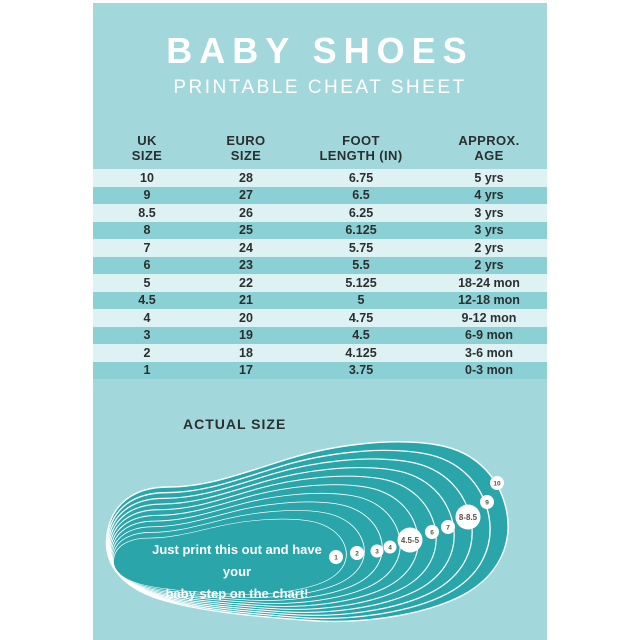 The height and width of the screenshot is (640, 640). What do you see at coordinates (246, 195) in the screenshot?
I see `table-cell-euro: 27` at bounding box center [246, 195].